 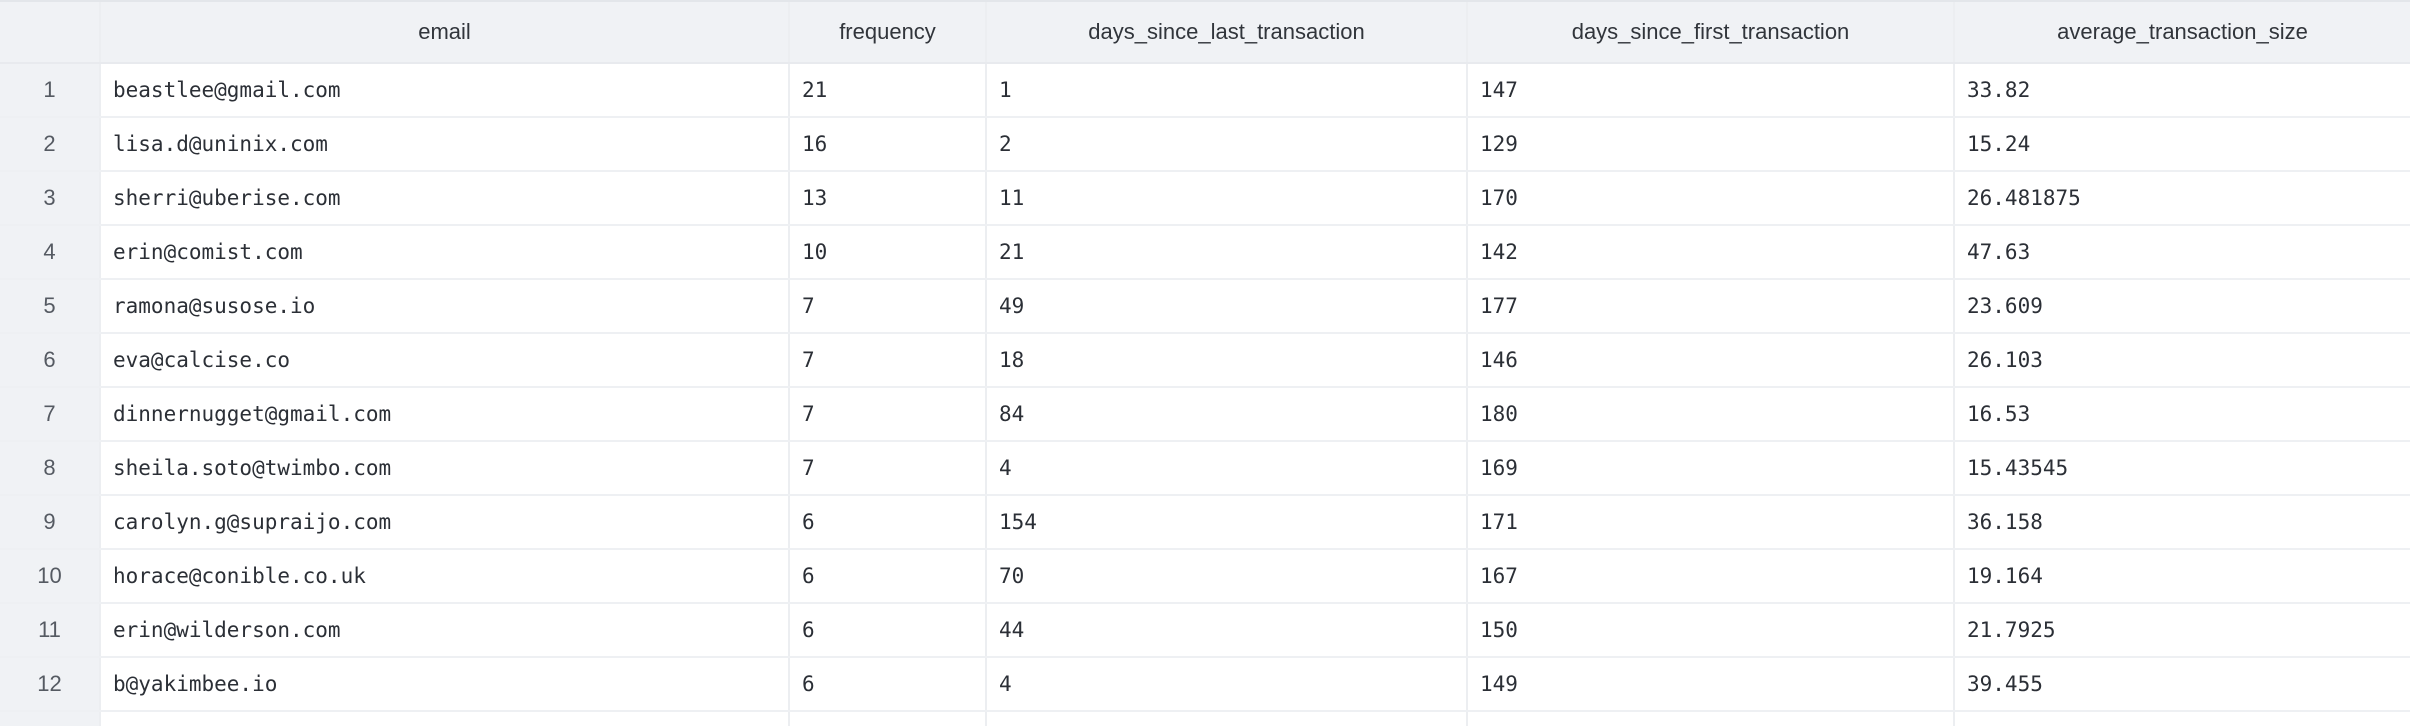 I want to click on cell-days-since-first-transaction: 180, so click(x=1711, y=414).